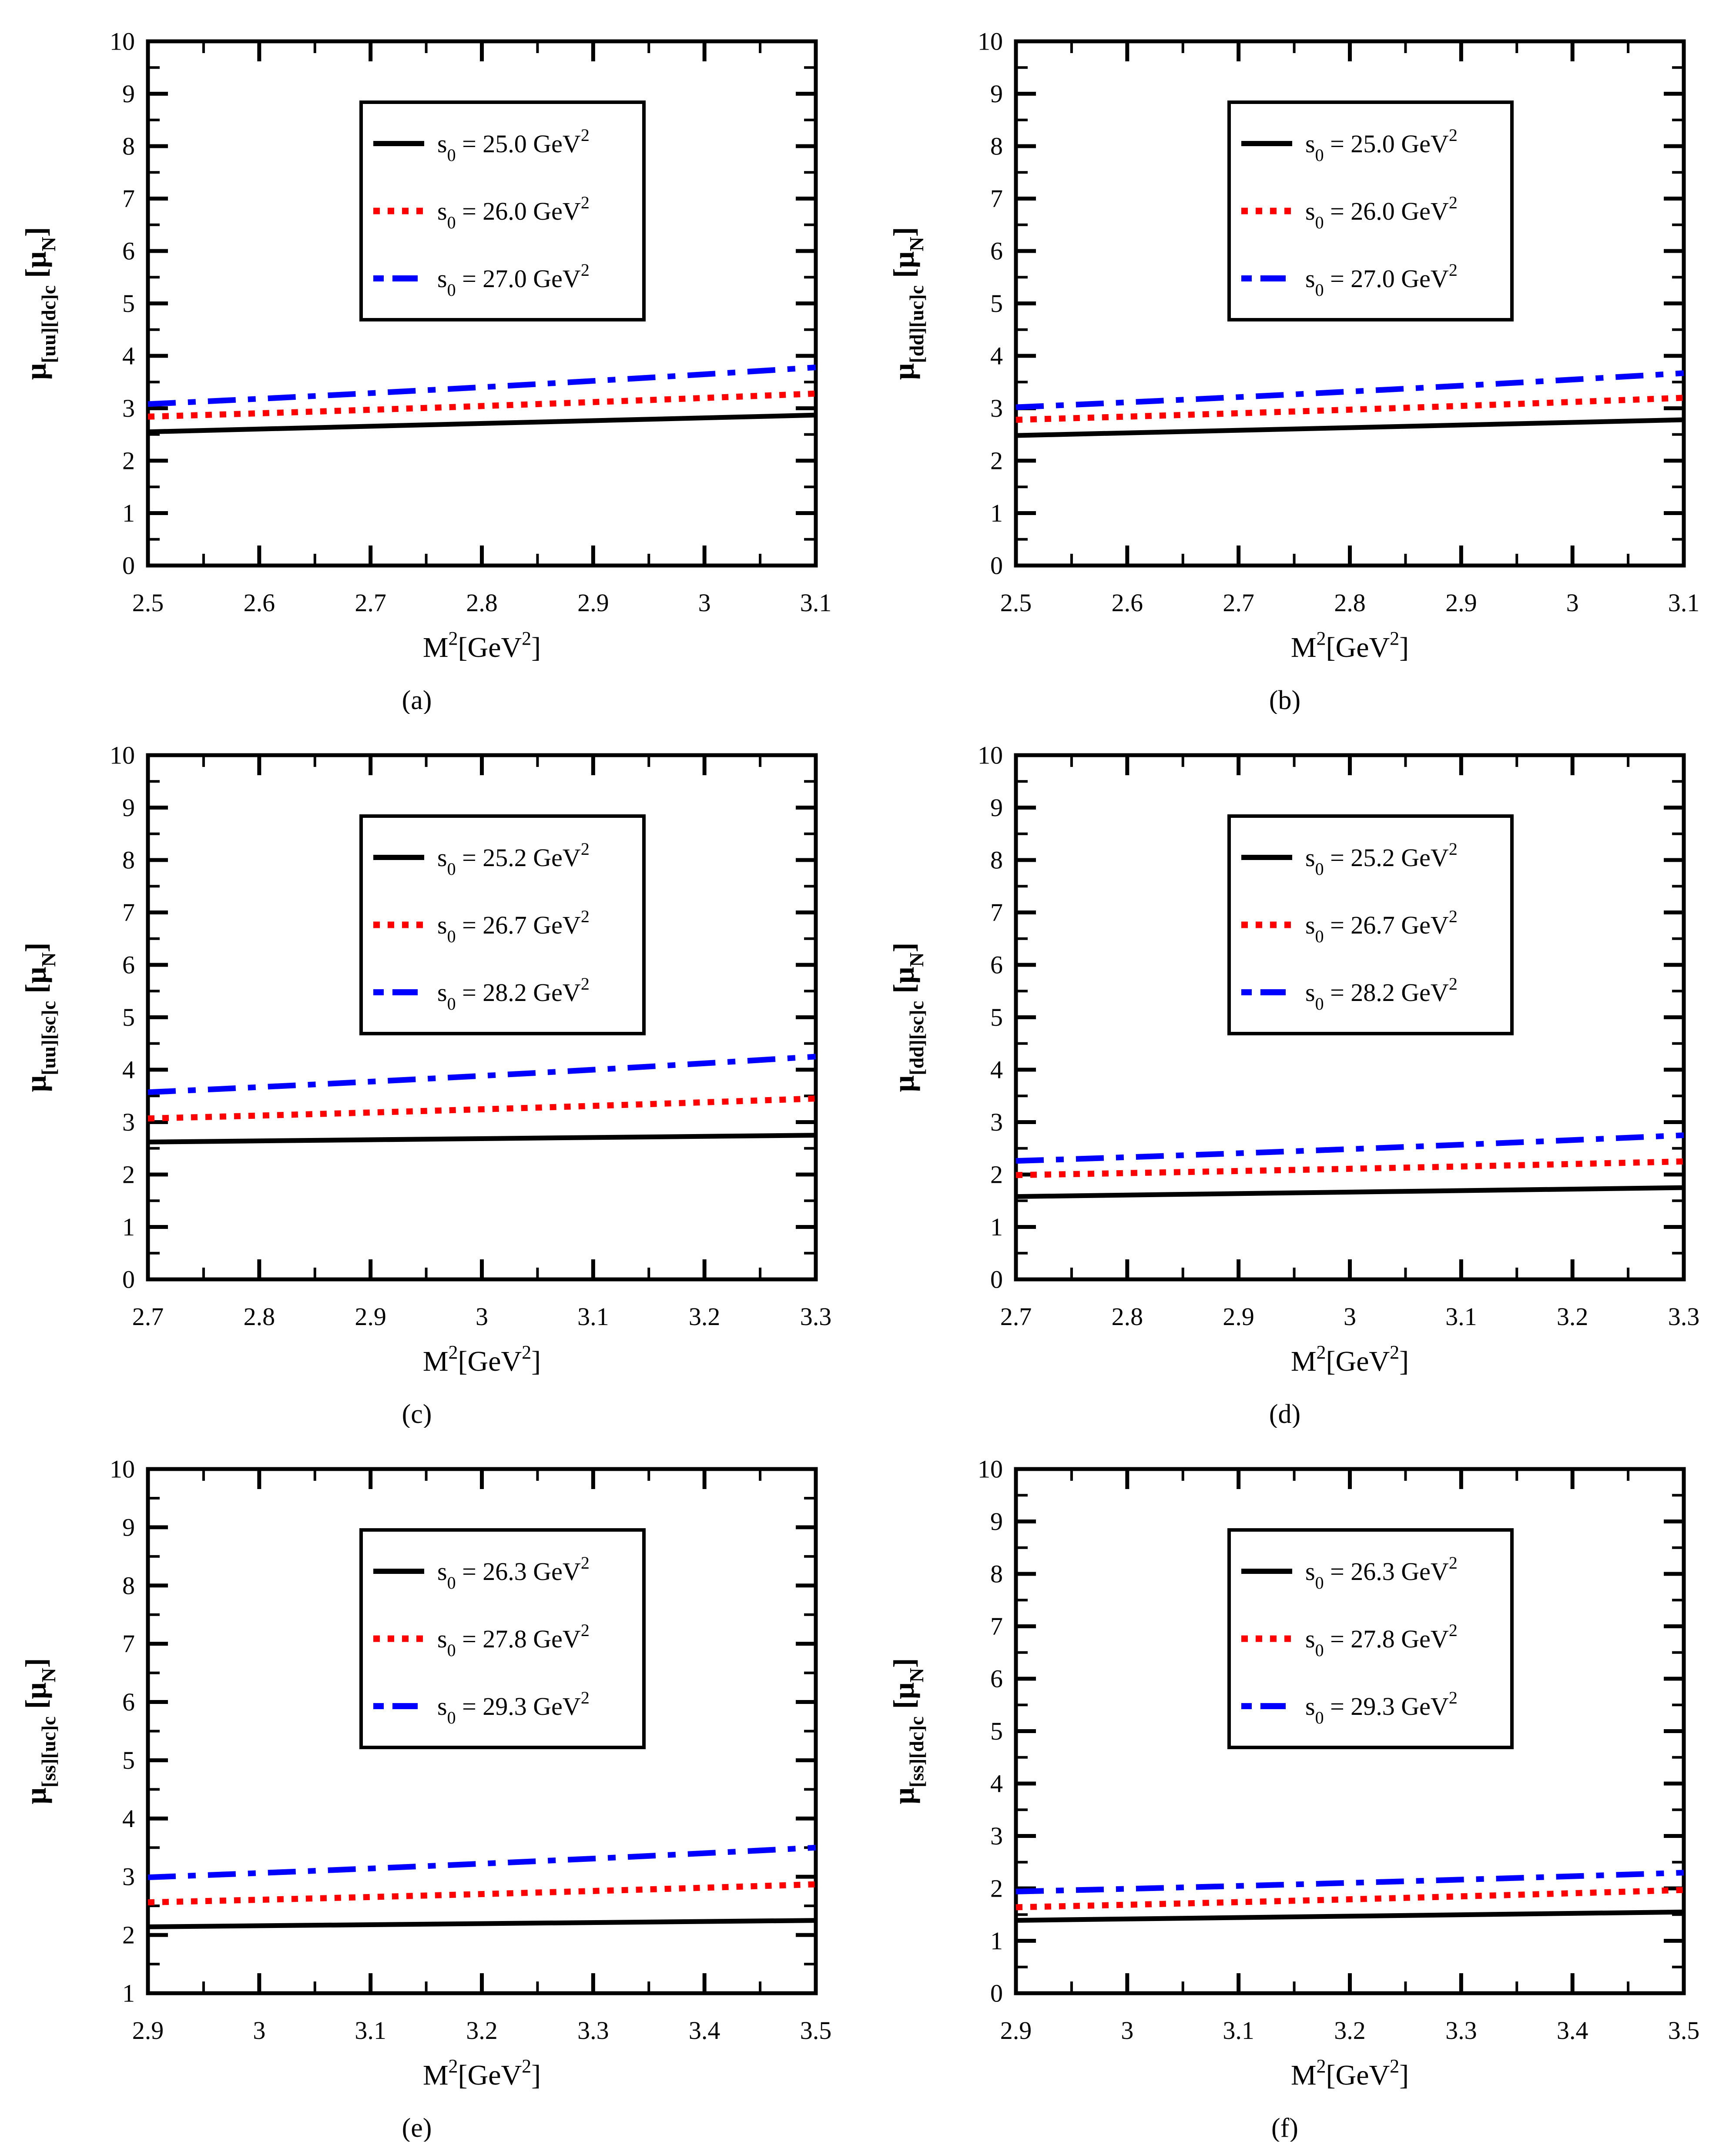 This screenshot has height=2142, width=1736. I want to click on legend-item: s0 = 29.3 GeV2, so click(1349, 1707).